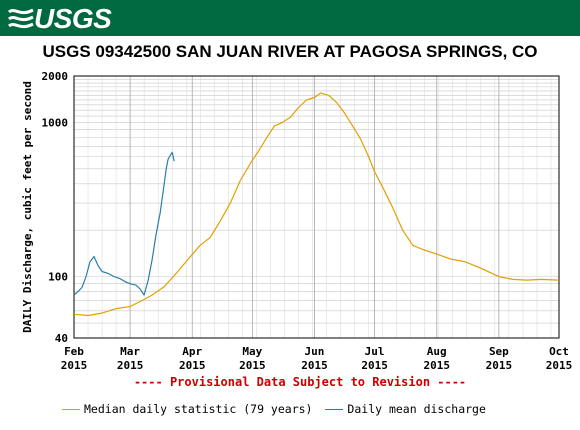 The height and width of the screenshot is (430, 580). What do you see at coordinates (559, 351) in the screenshot?
I see `x-tick-label-month: Oct` at bounding box center [559, 351].